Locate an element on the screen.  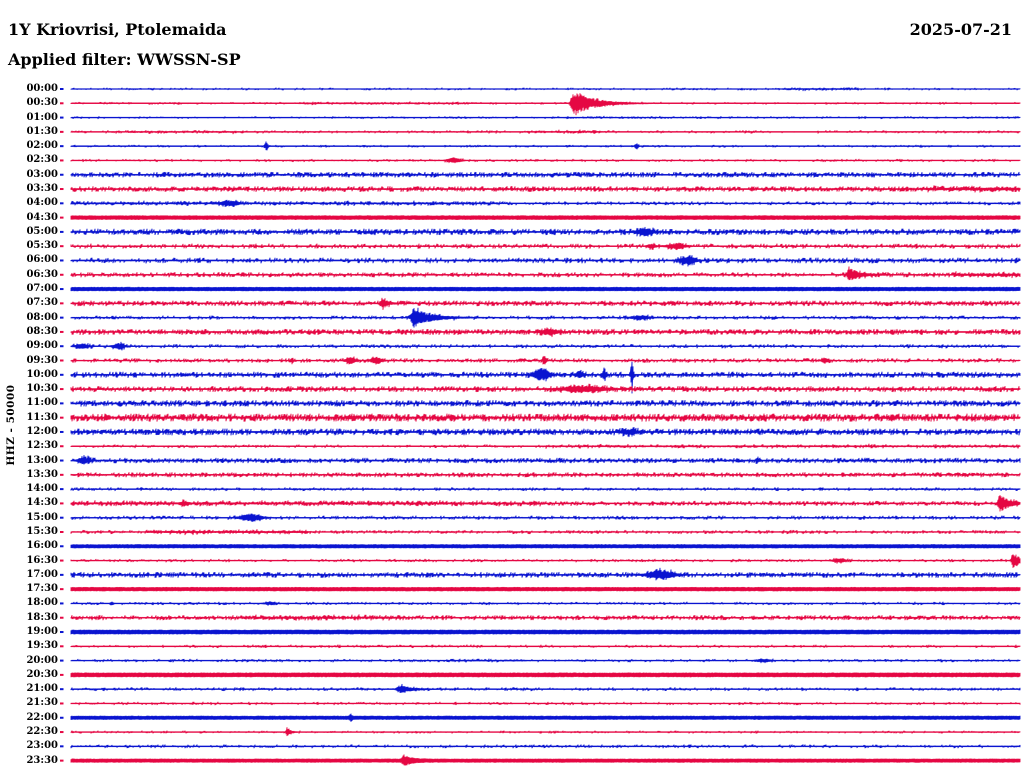
time-label: 16:30 is located at coordinates (42, 560).